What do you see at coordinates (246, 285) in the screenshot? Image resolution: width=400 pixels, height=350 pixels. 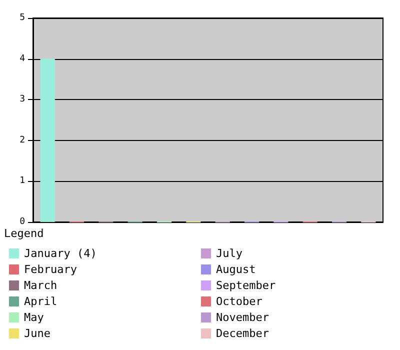 I see `legend-label: September` at bounding box center [246, 285].